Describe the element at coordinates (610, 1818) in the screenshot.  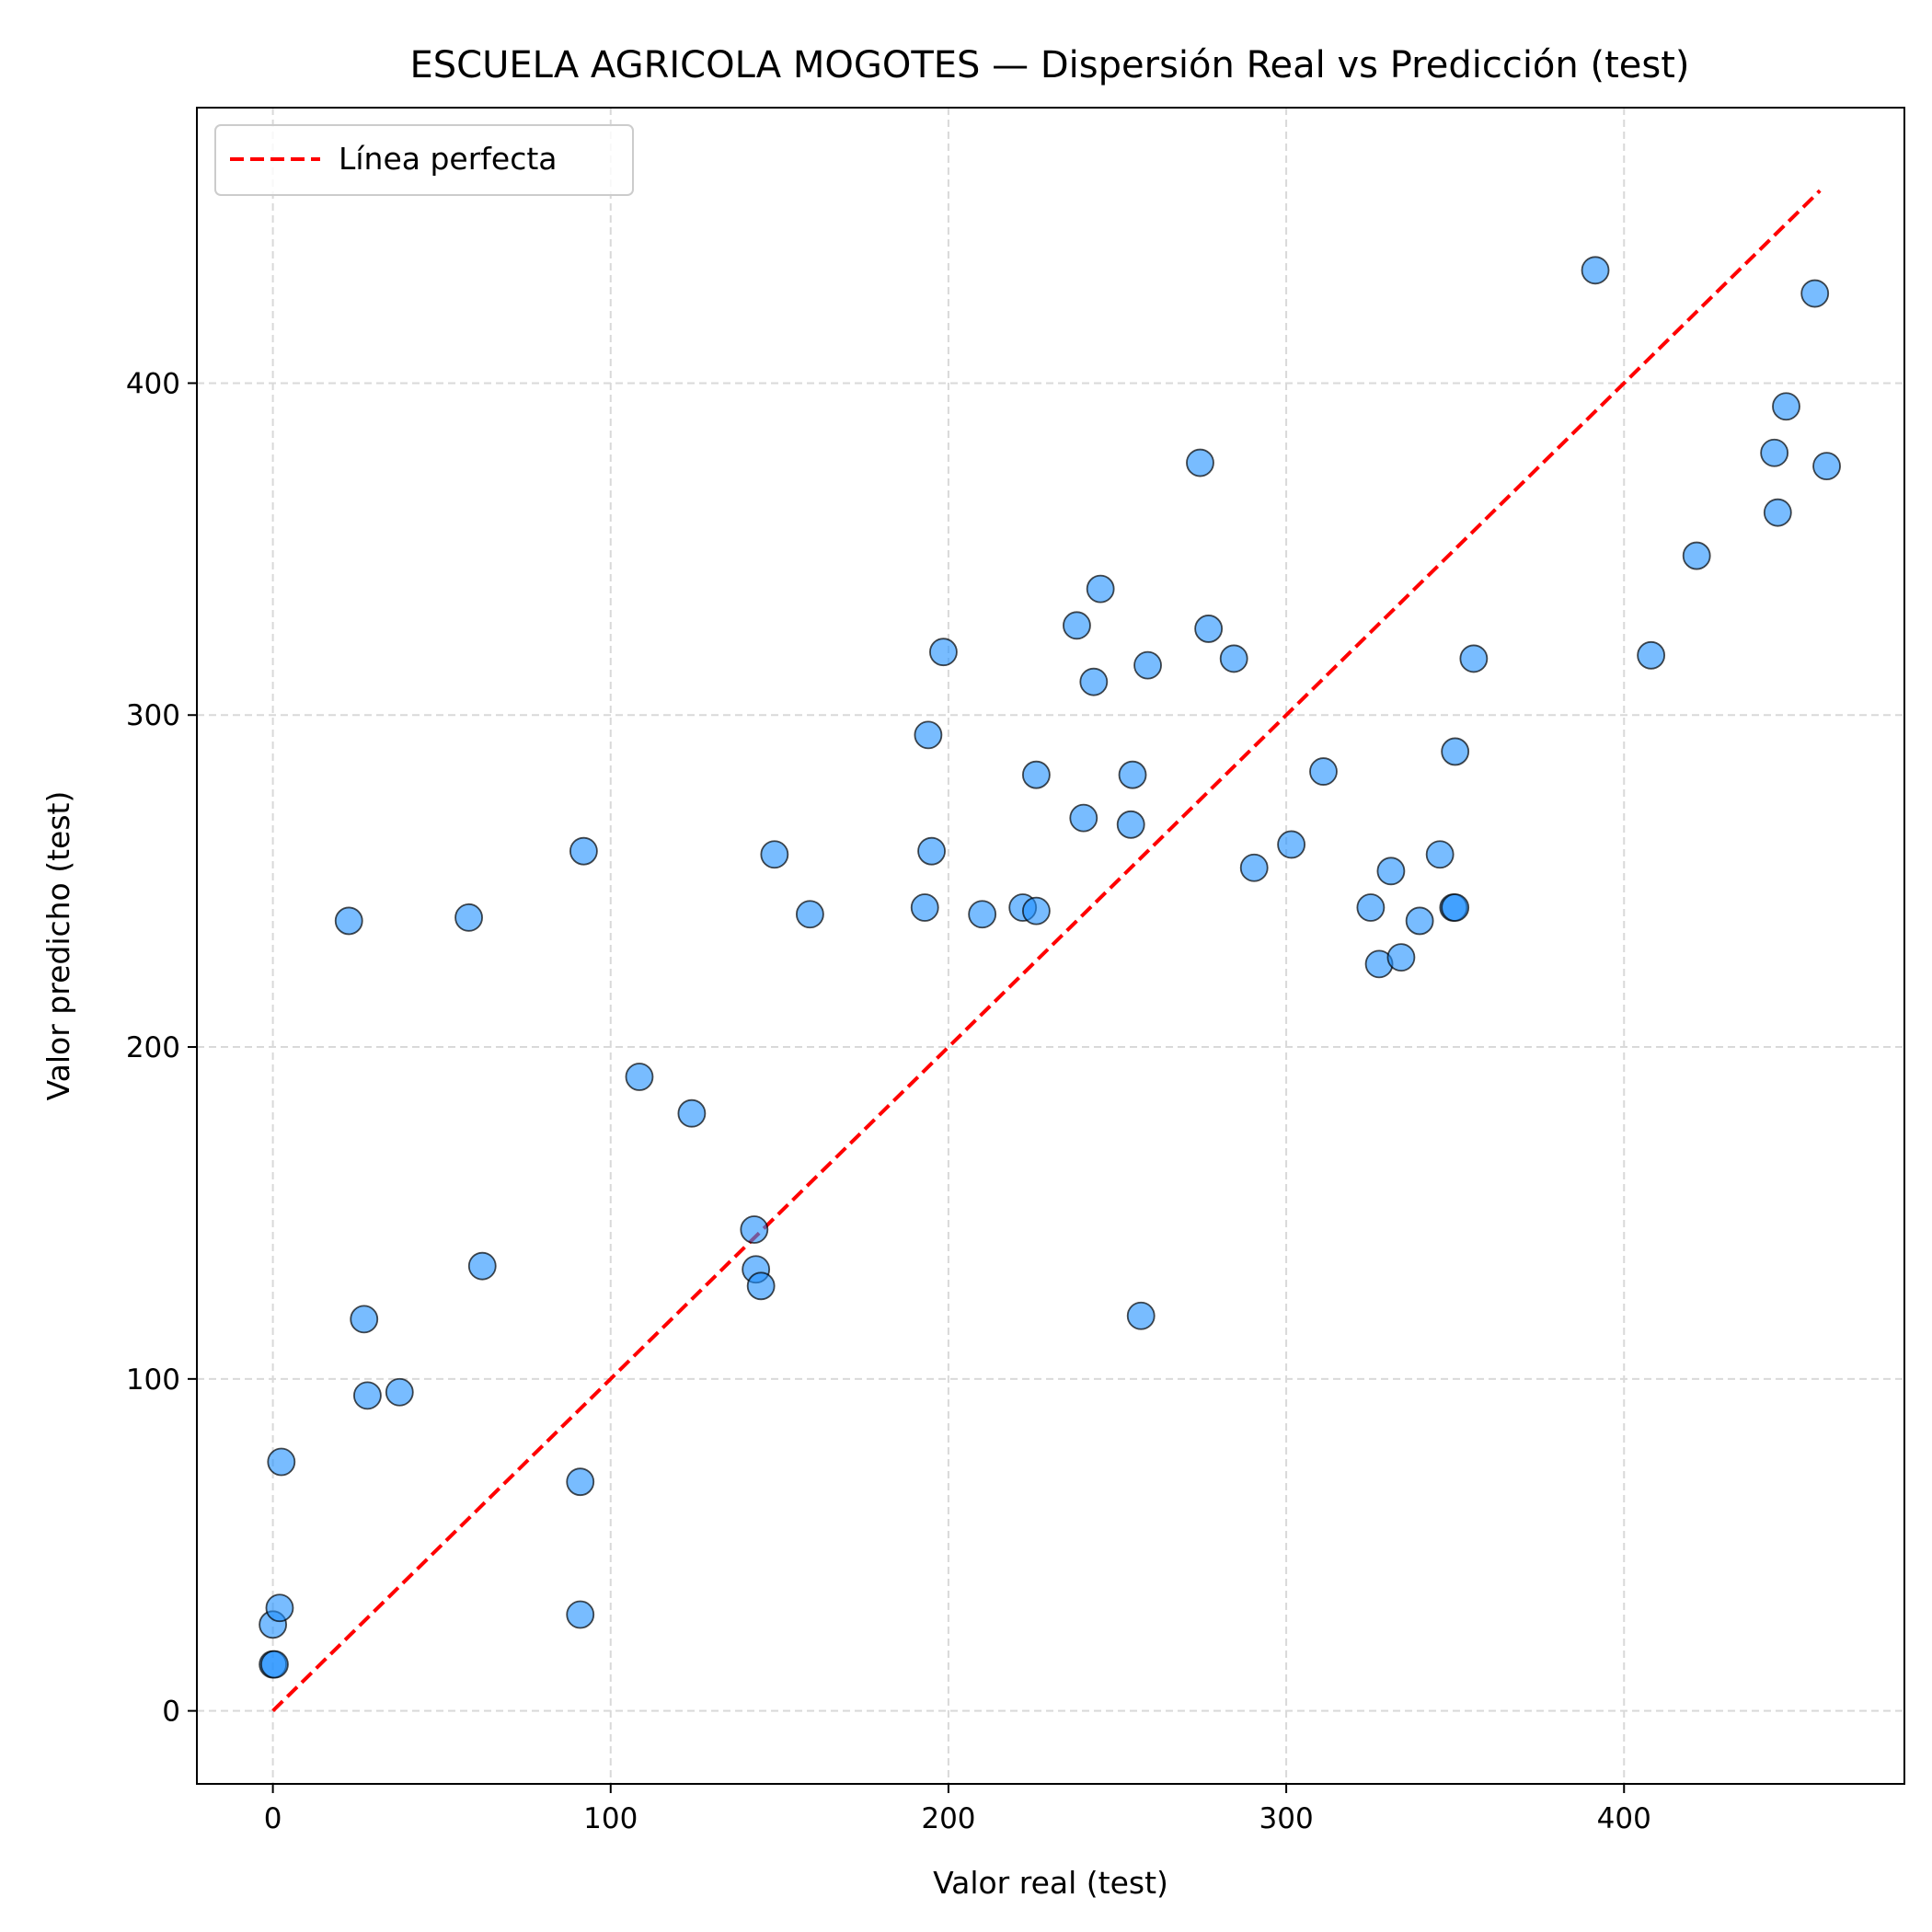
I see `x-tick-label: 100` at that location.